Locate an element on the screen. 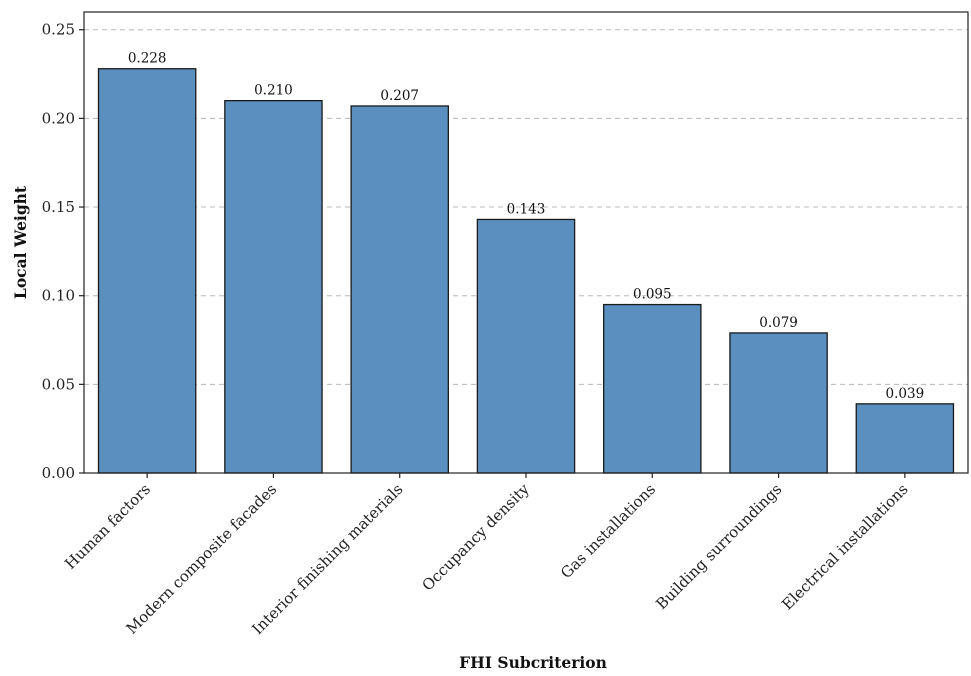 Image resolution: width=971 pixels, height=676 pixels. data-label: 0.079 is located at coordinates (778, 323).